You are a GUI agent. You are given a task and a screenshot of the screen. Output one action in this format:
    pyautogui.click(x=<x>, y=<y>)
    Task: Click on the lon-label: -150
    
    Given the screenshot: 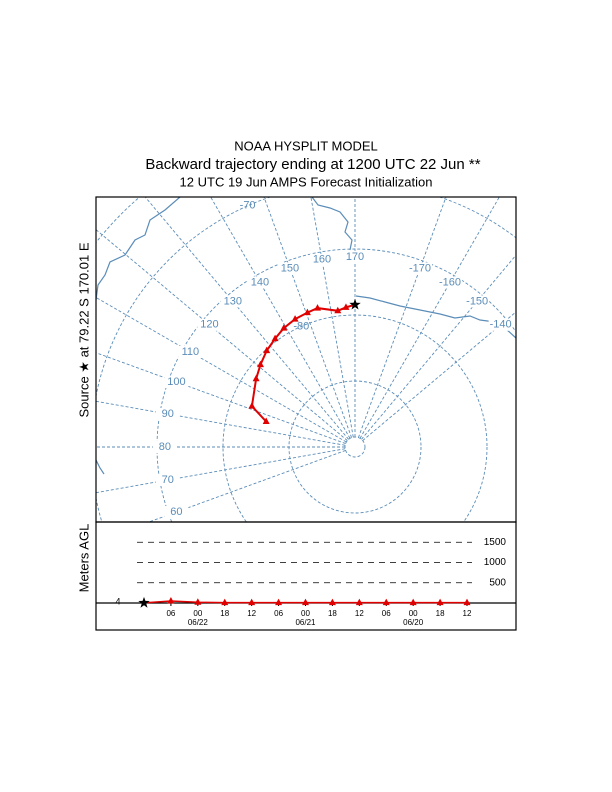 What is the action you would take?
    pyautogui.click(x=477, y=301)
    